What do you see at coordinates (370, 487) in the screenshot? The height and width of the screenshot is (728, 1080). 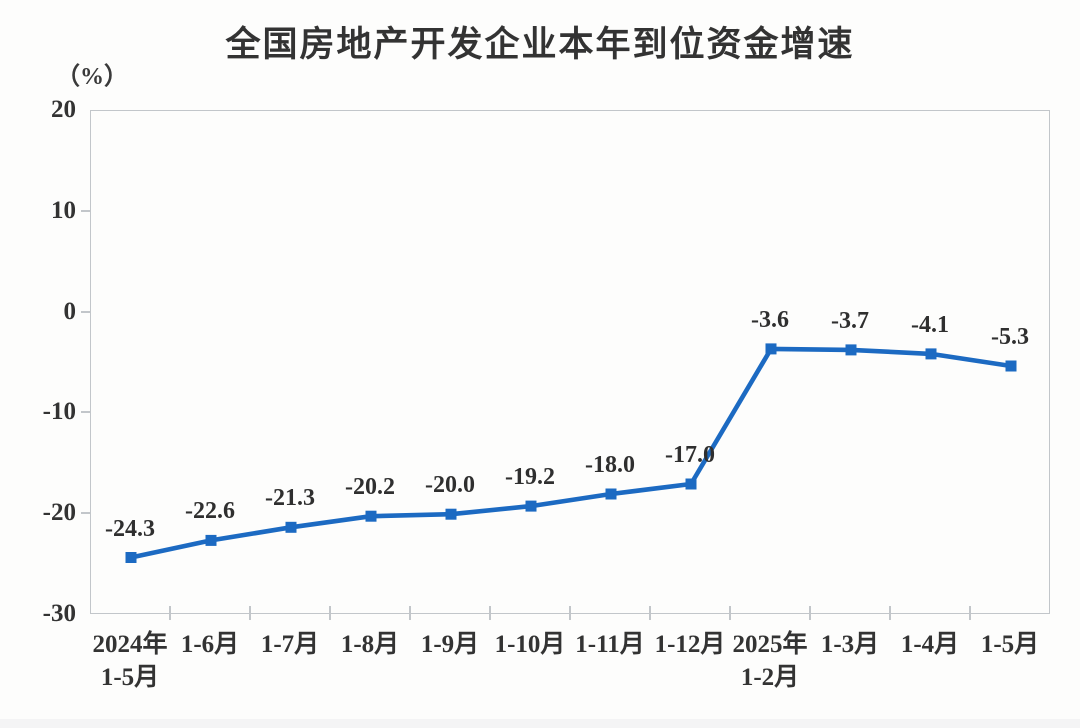 I see `data-point-label: -20.2` at bounding box center [370, 487].